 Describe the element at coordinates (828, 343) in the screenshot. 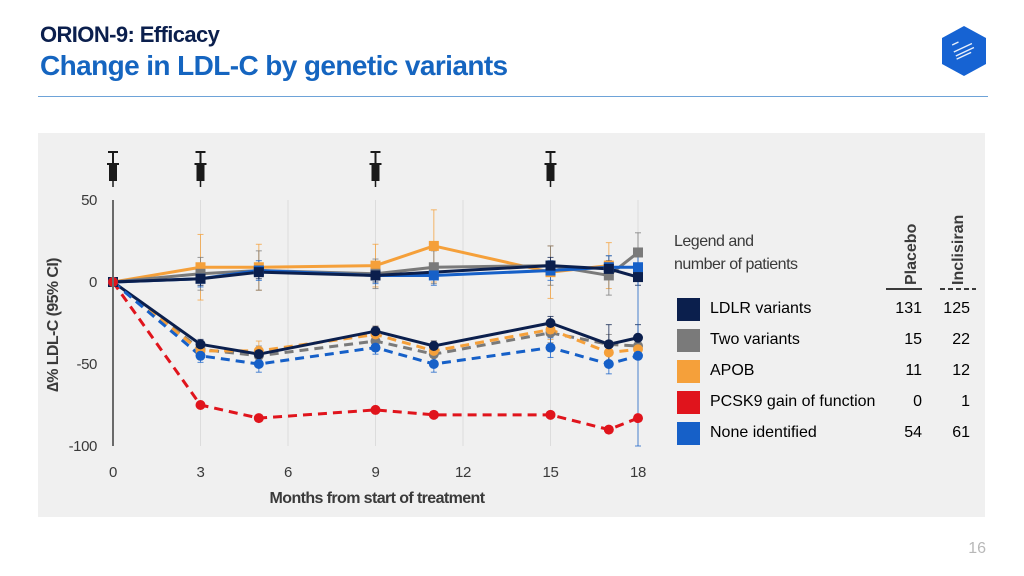

I see `legend-row: Two variants 15 22` at that location.